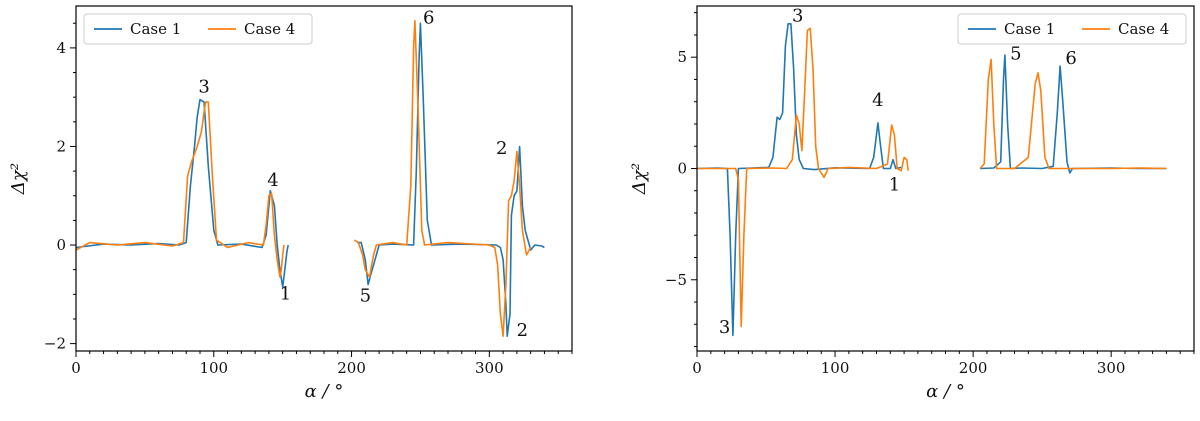 The width and height of the screenshot is (1200, 421). I want to click on y-tick-label: −2, so click(55, 344).